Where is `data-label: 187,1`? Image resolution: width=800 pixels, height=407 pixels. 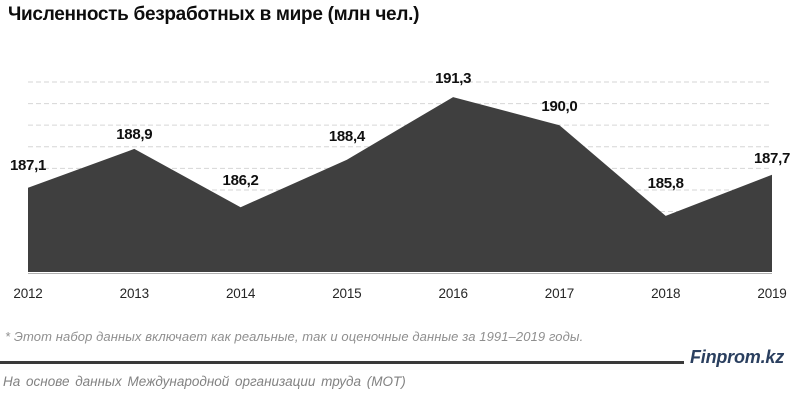 data-label: 187,1 is located at coordinates (28, 165).